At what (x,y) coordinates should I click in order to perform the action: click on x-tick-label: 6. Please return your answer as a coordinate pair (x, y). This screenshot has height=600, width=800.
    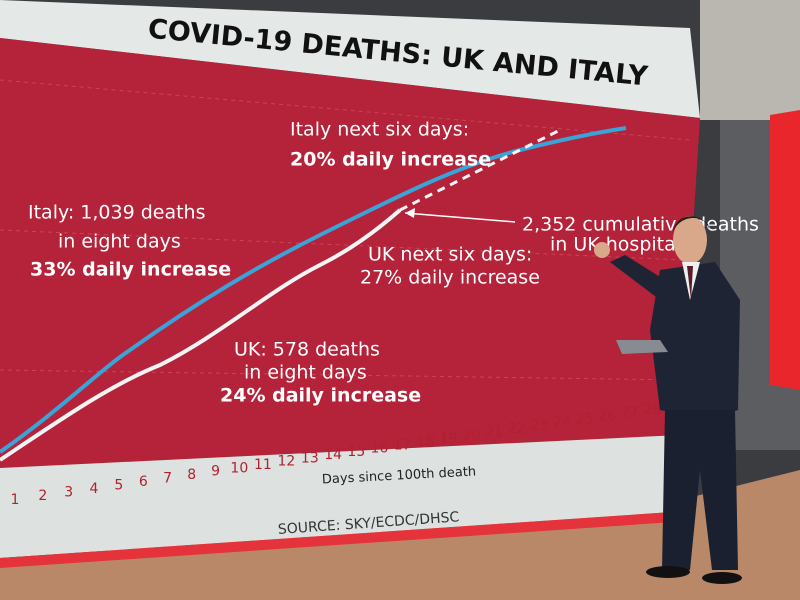
    Looking at the image, I should click on (143, 482).